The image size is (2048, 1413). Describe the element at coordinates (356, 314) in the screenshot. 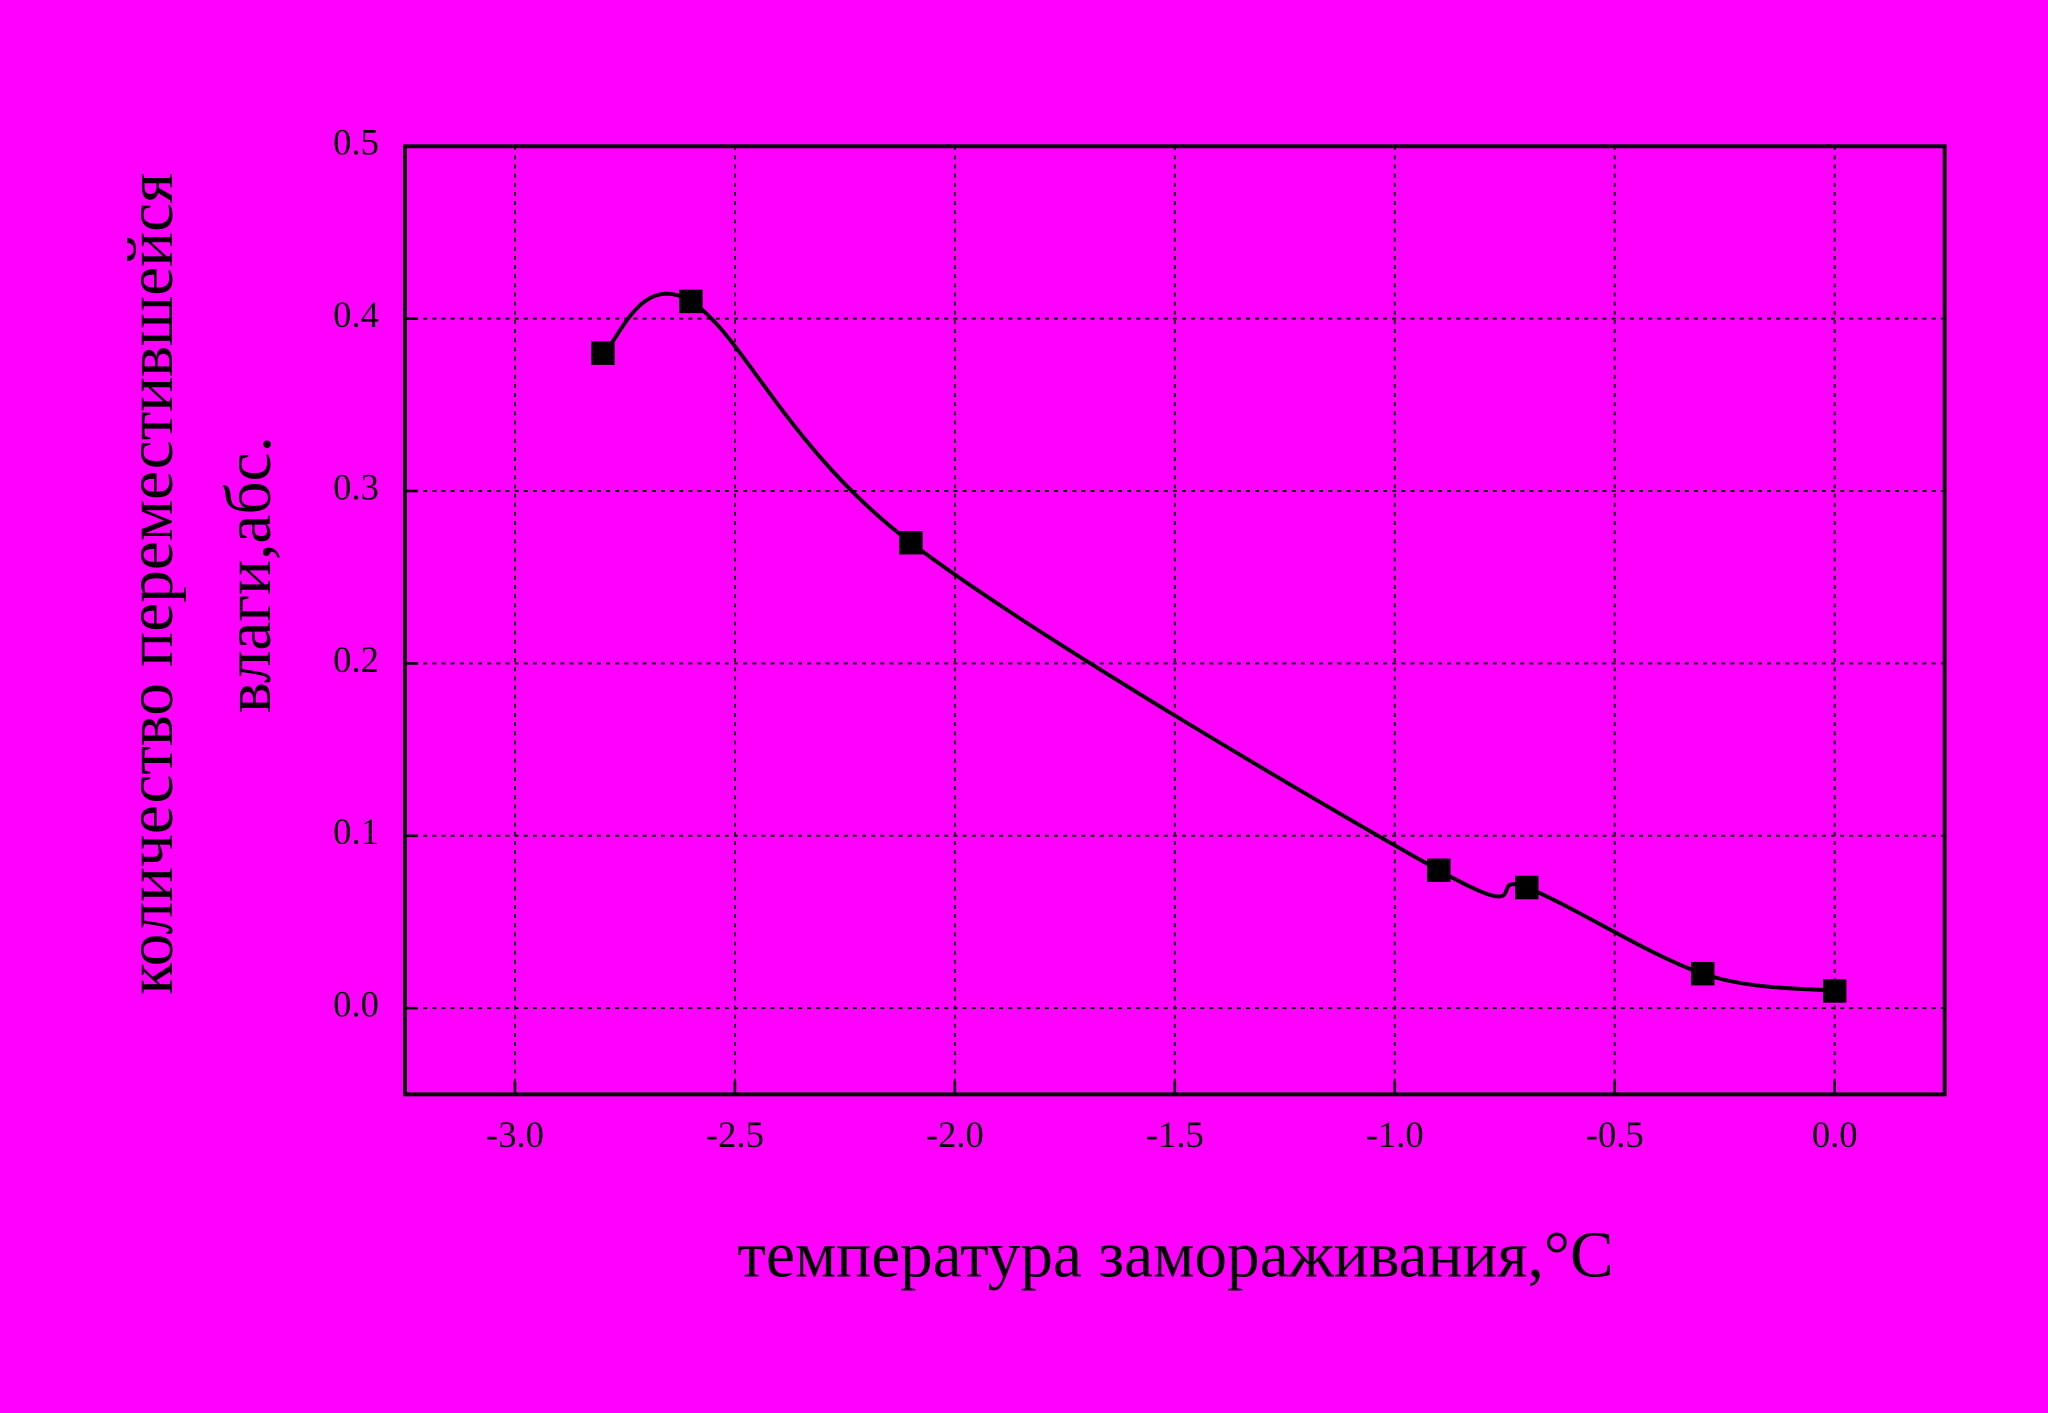

I see `y-tick-label: 0.4` at that location.